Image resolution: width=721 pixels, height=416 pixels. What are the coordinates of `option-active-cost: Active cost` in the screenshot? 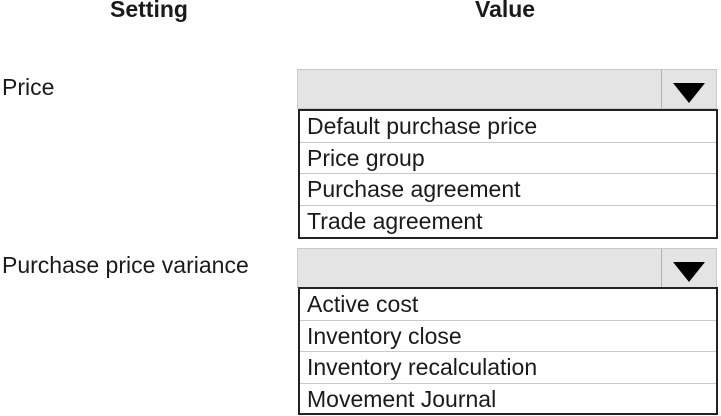 It's located at (508, 305).